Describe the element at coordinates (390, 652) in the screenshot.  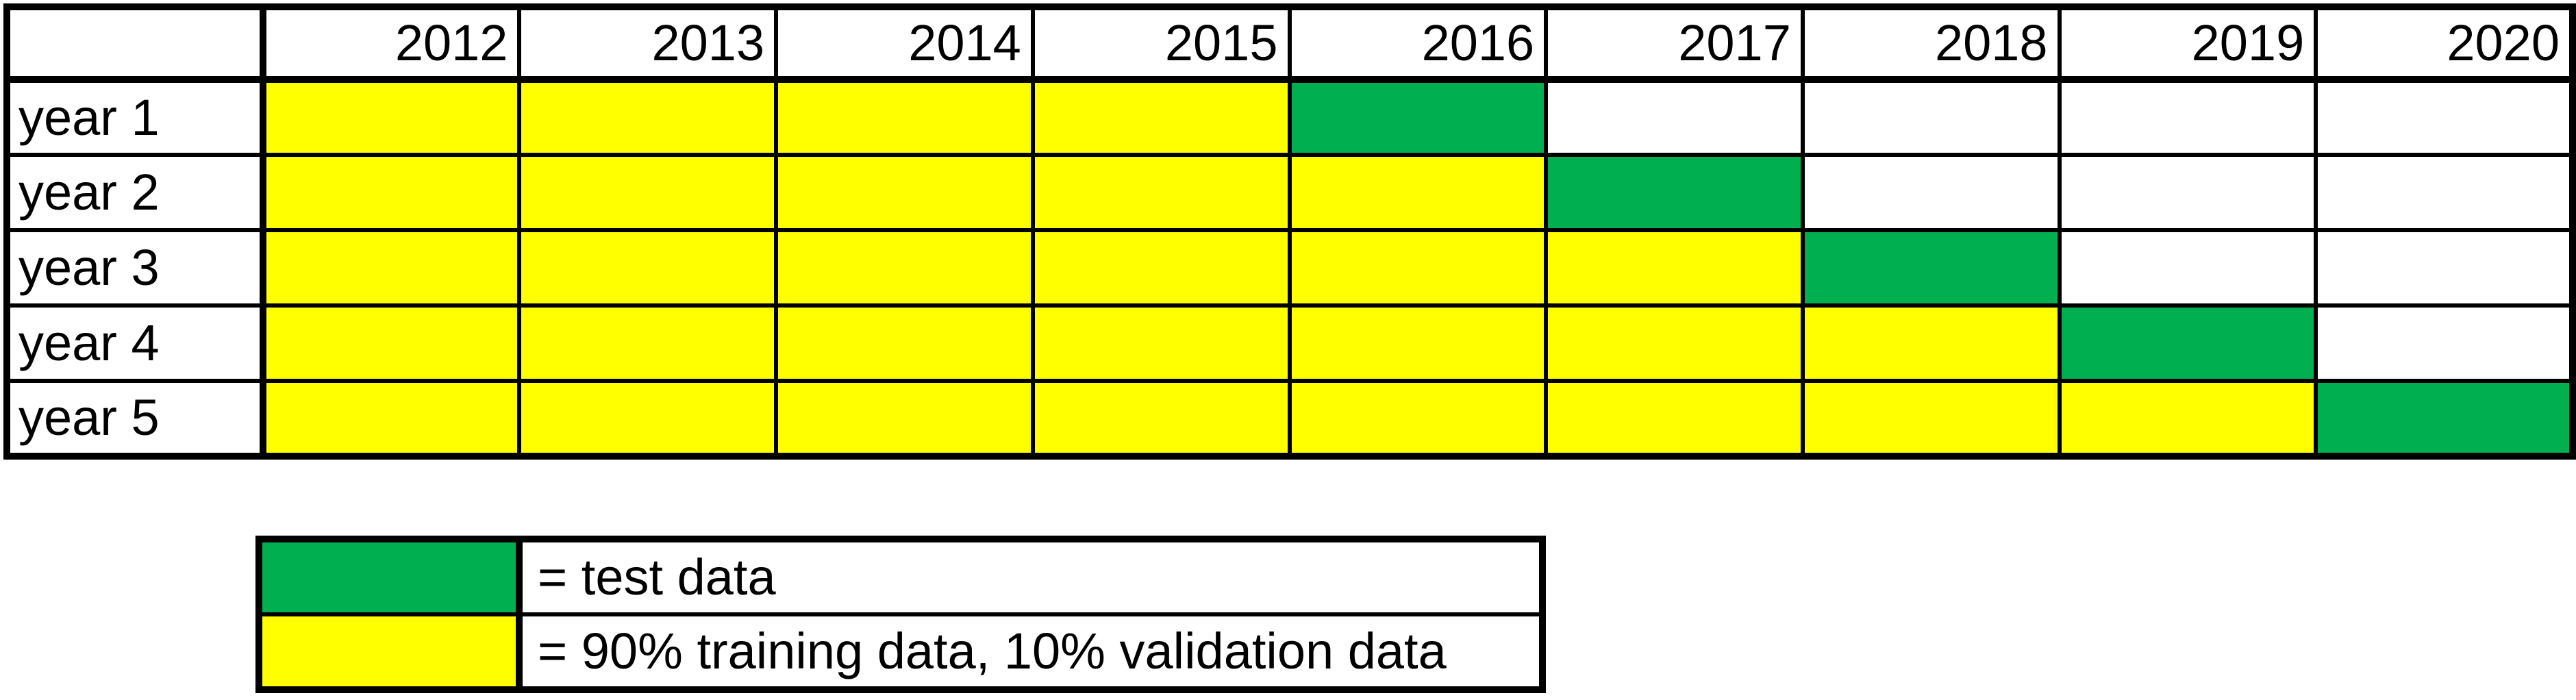
I see `legend-swatch-train` at that location.